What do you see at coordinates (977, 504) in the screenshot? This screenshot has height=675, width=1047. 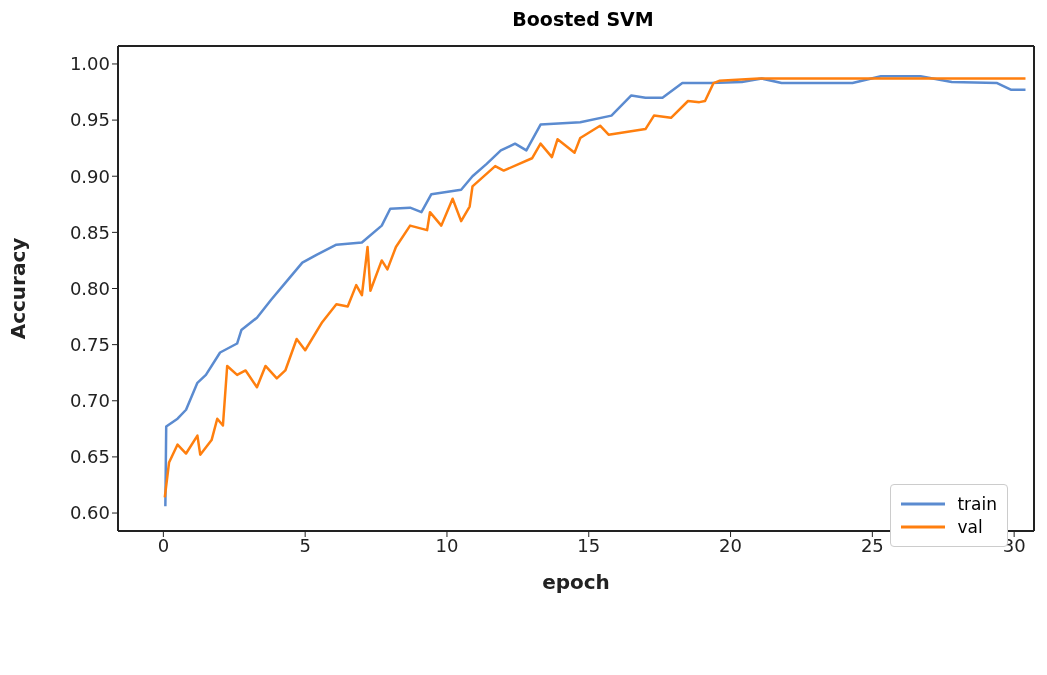 I see `legend-label: train` at bounding box center [977, 504].